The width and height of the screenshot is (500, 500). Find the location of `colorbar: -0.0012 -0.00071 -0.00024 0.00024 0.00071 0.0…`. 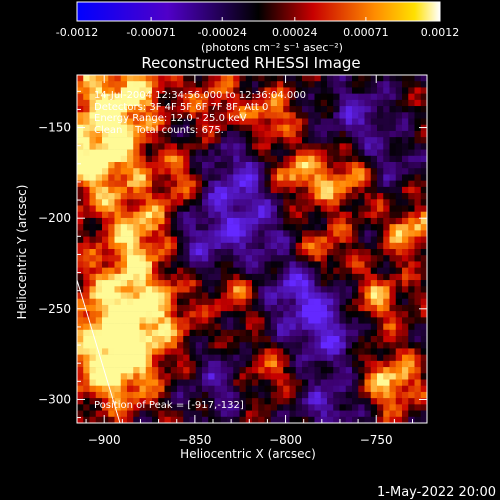

colorbar: -0.0012 -0.00071 -0.00024 0.00024 0.00071 0.0… is located at coordinates (257, 27).